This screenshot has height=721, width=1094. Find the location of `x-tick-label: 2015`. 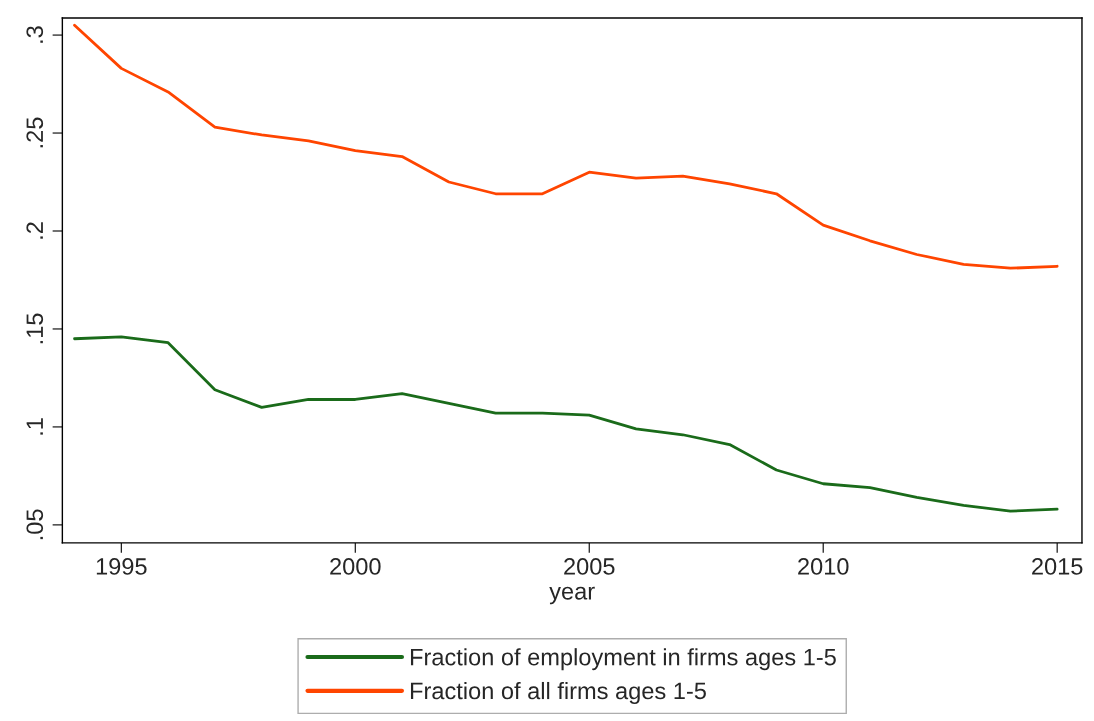

x-tick-label: 2015 is located at coordinates (1057, 566).